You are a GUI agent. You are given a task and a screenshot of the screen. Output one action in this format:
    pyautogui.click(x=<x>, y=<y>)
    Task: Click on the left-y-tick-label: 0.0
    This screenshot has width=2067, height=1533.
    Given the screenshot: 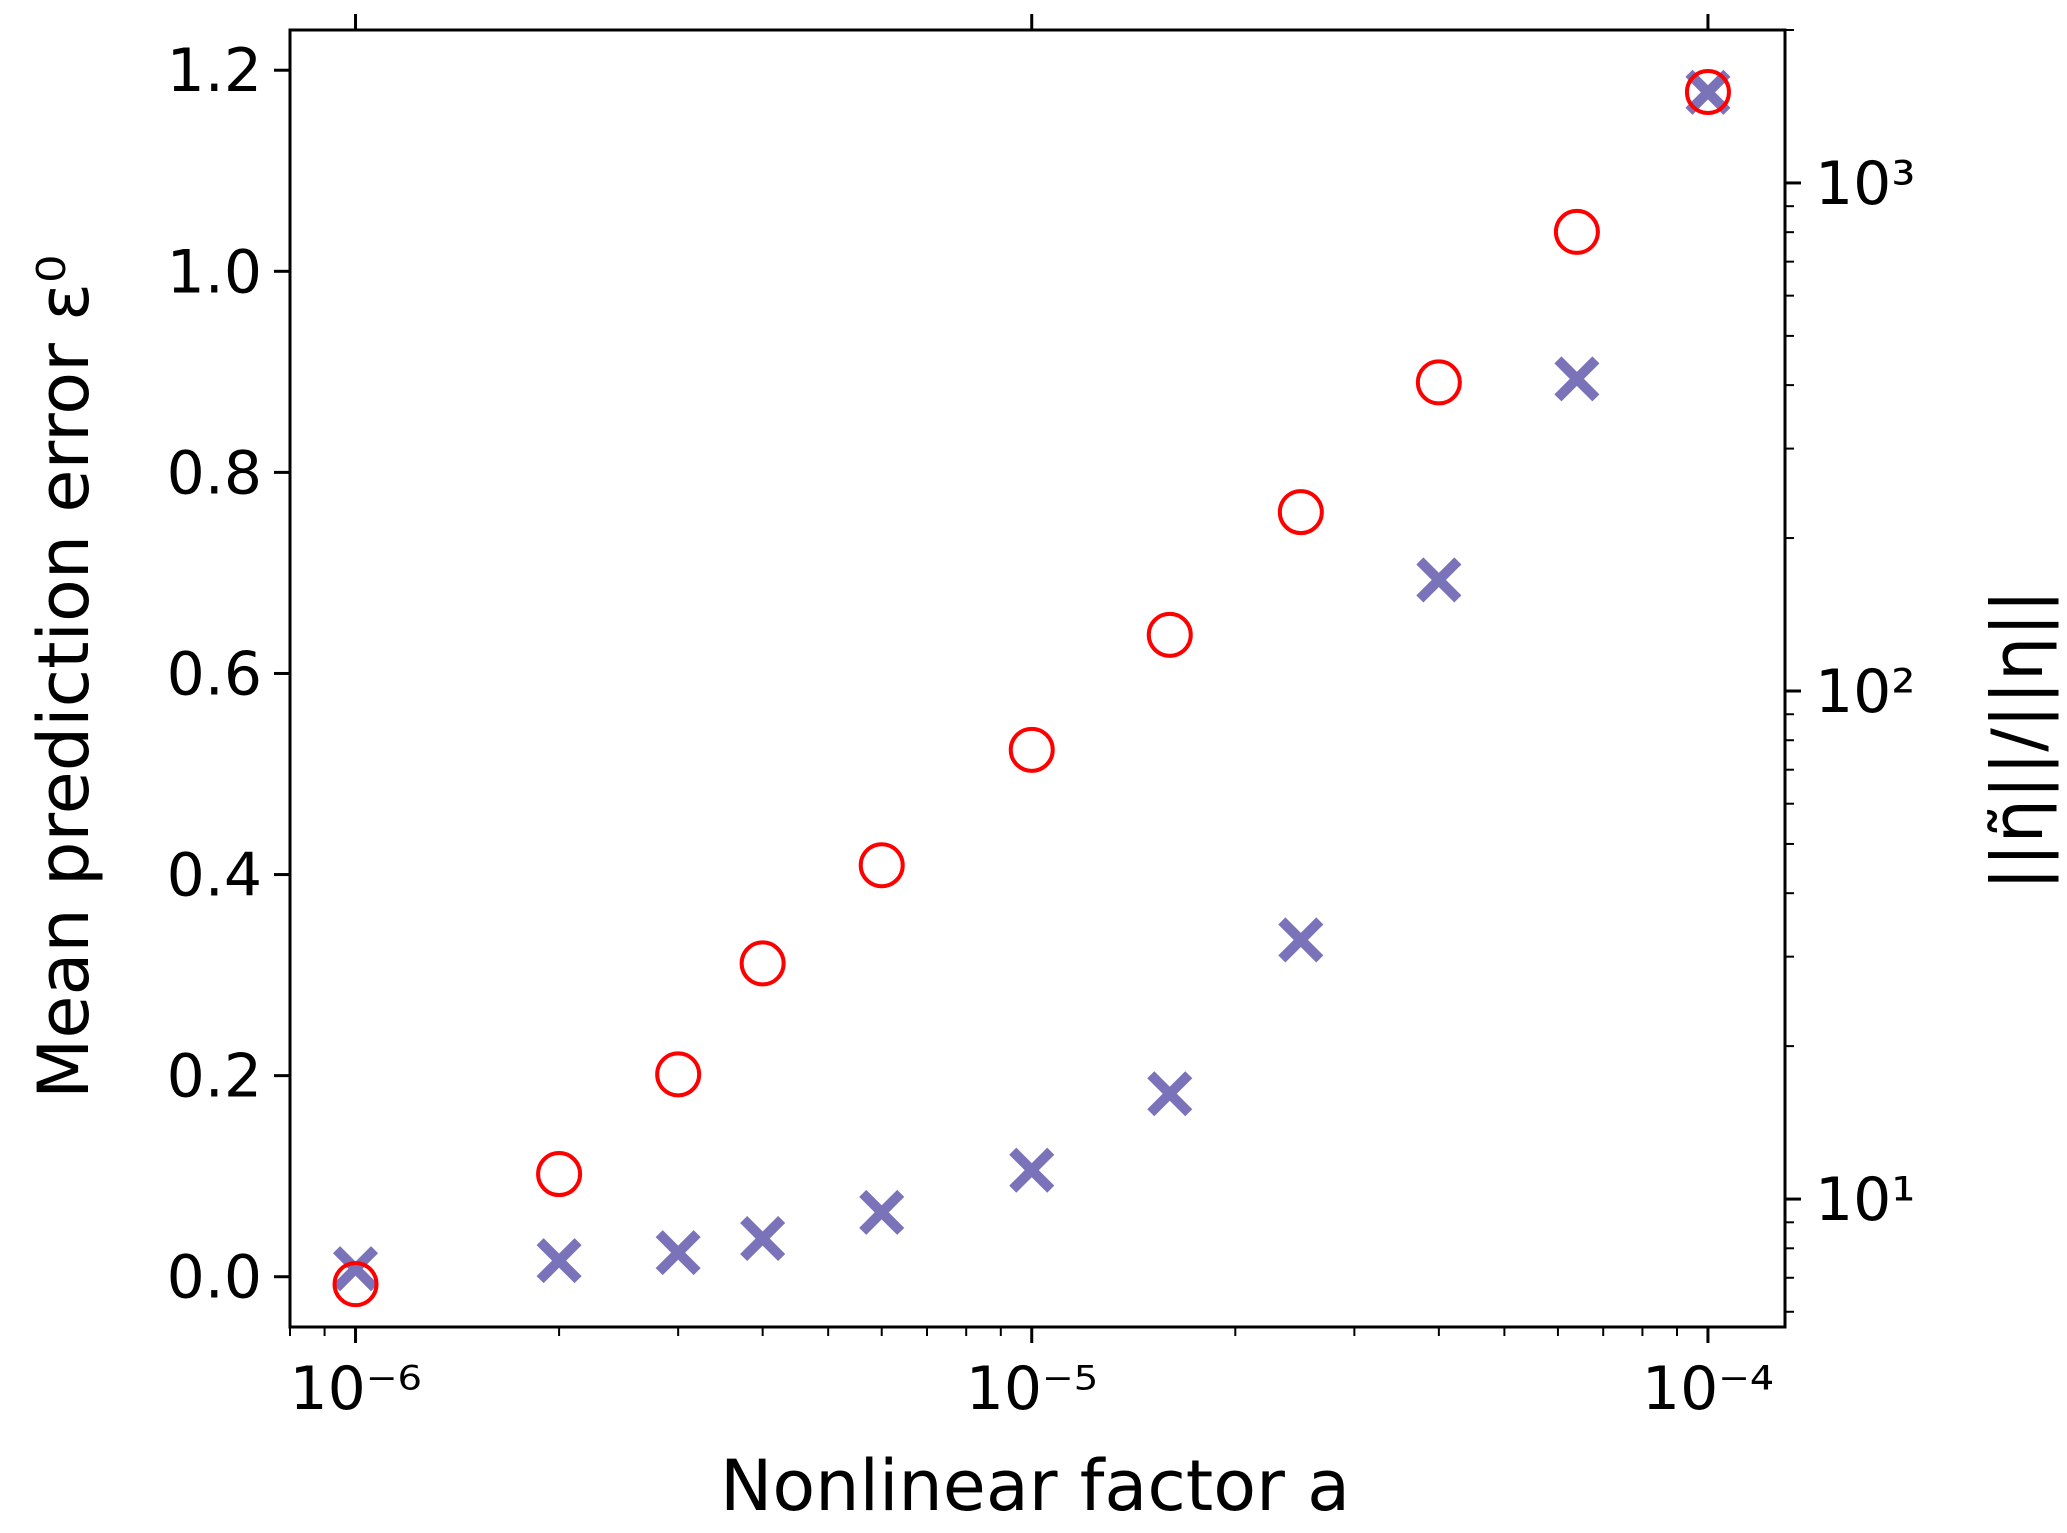 What is the action you would take?
    pyautogui.click(x=214, y=1278)
    